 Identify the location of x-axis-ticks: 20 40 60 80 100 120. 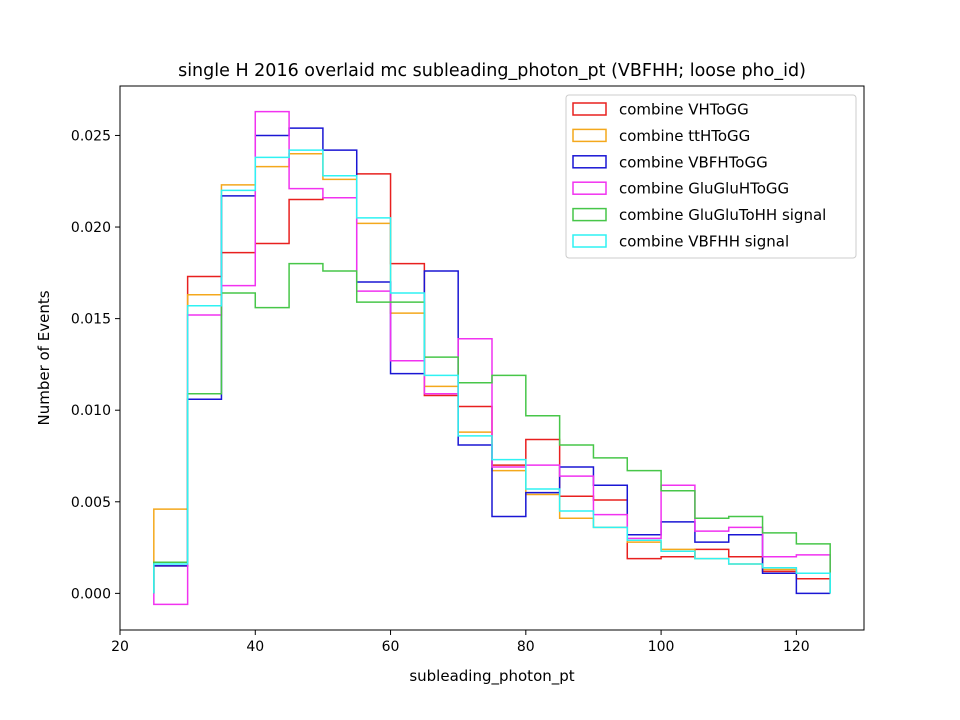
(460, 642).